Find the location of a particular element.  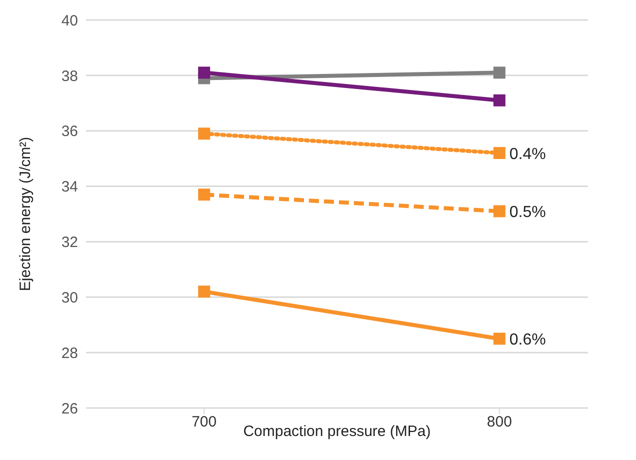

series-label: 0.5% is located at coordinates (527, 213).